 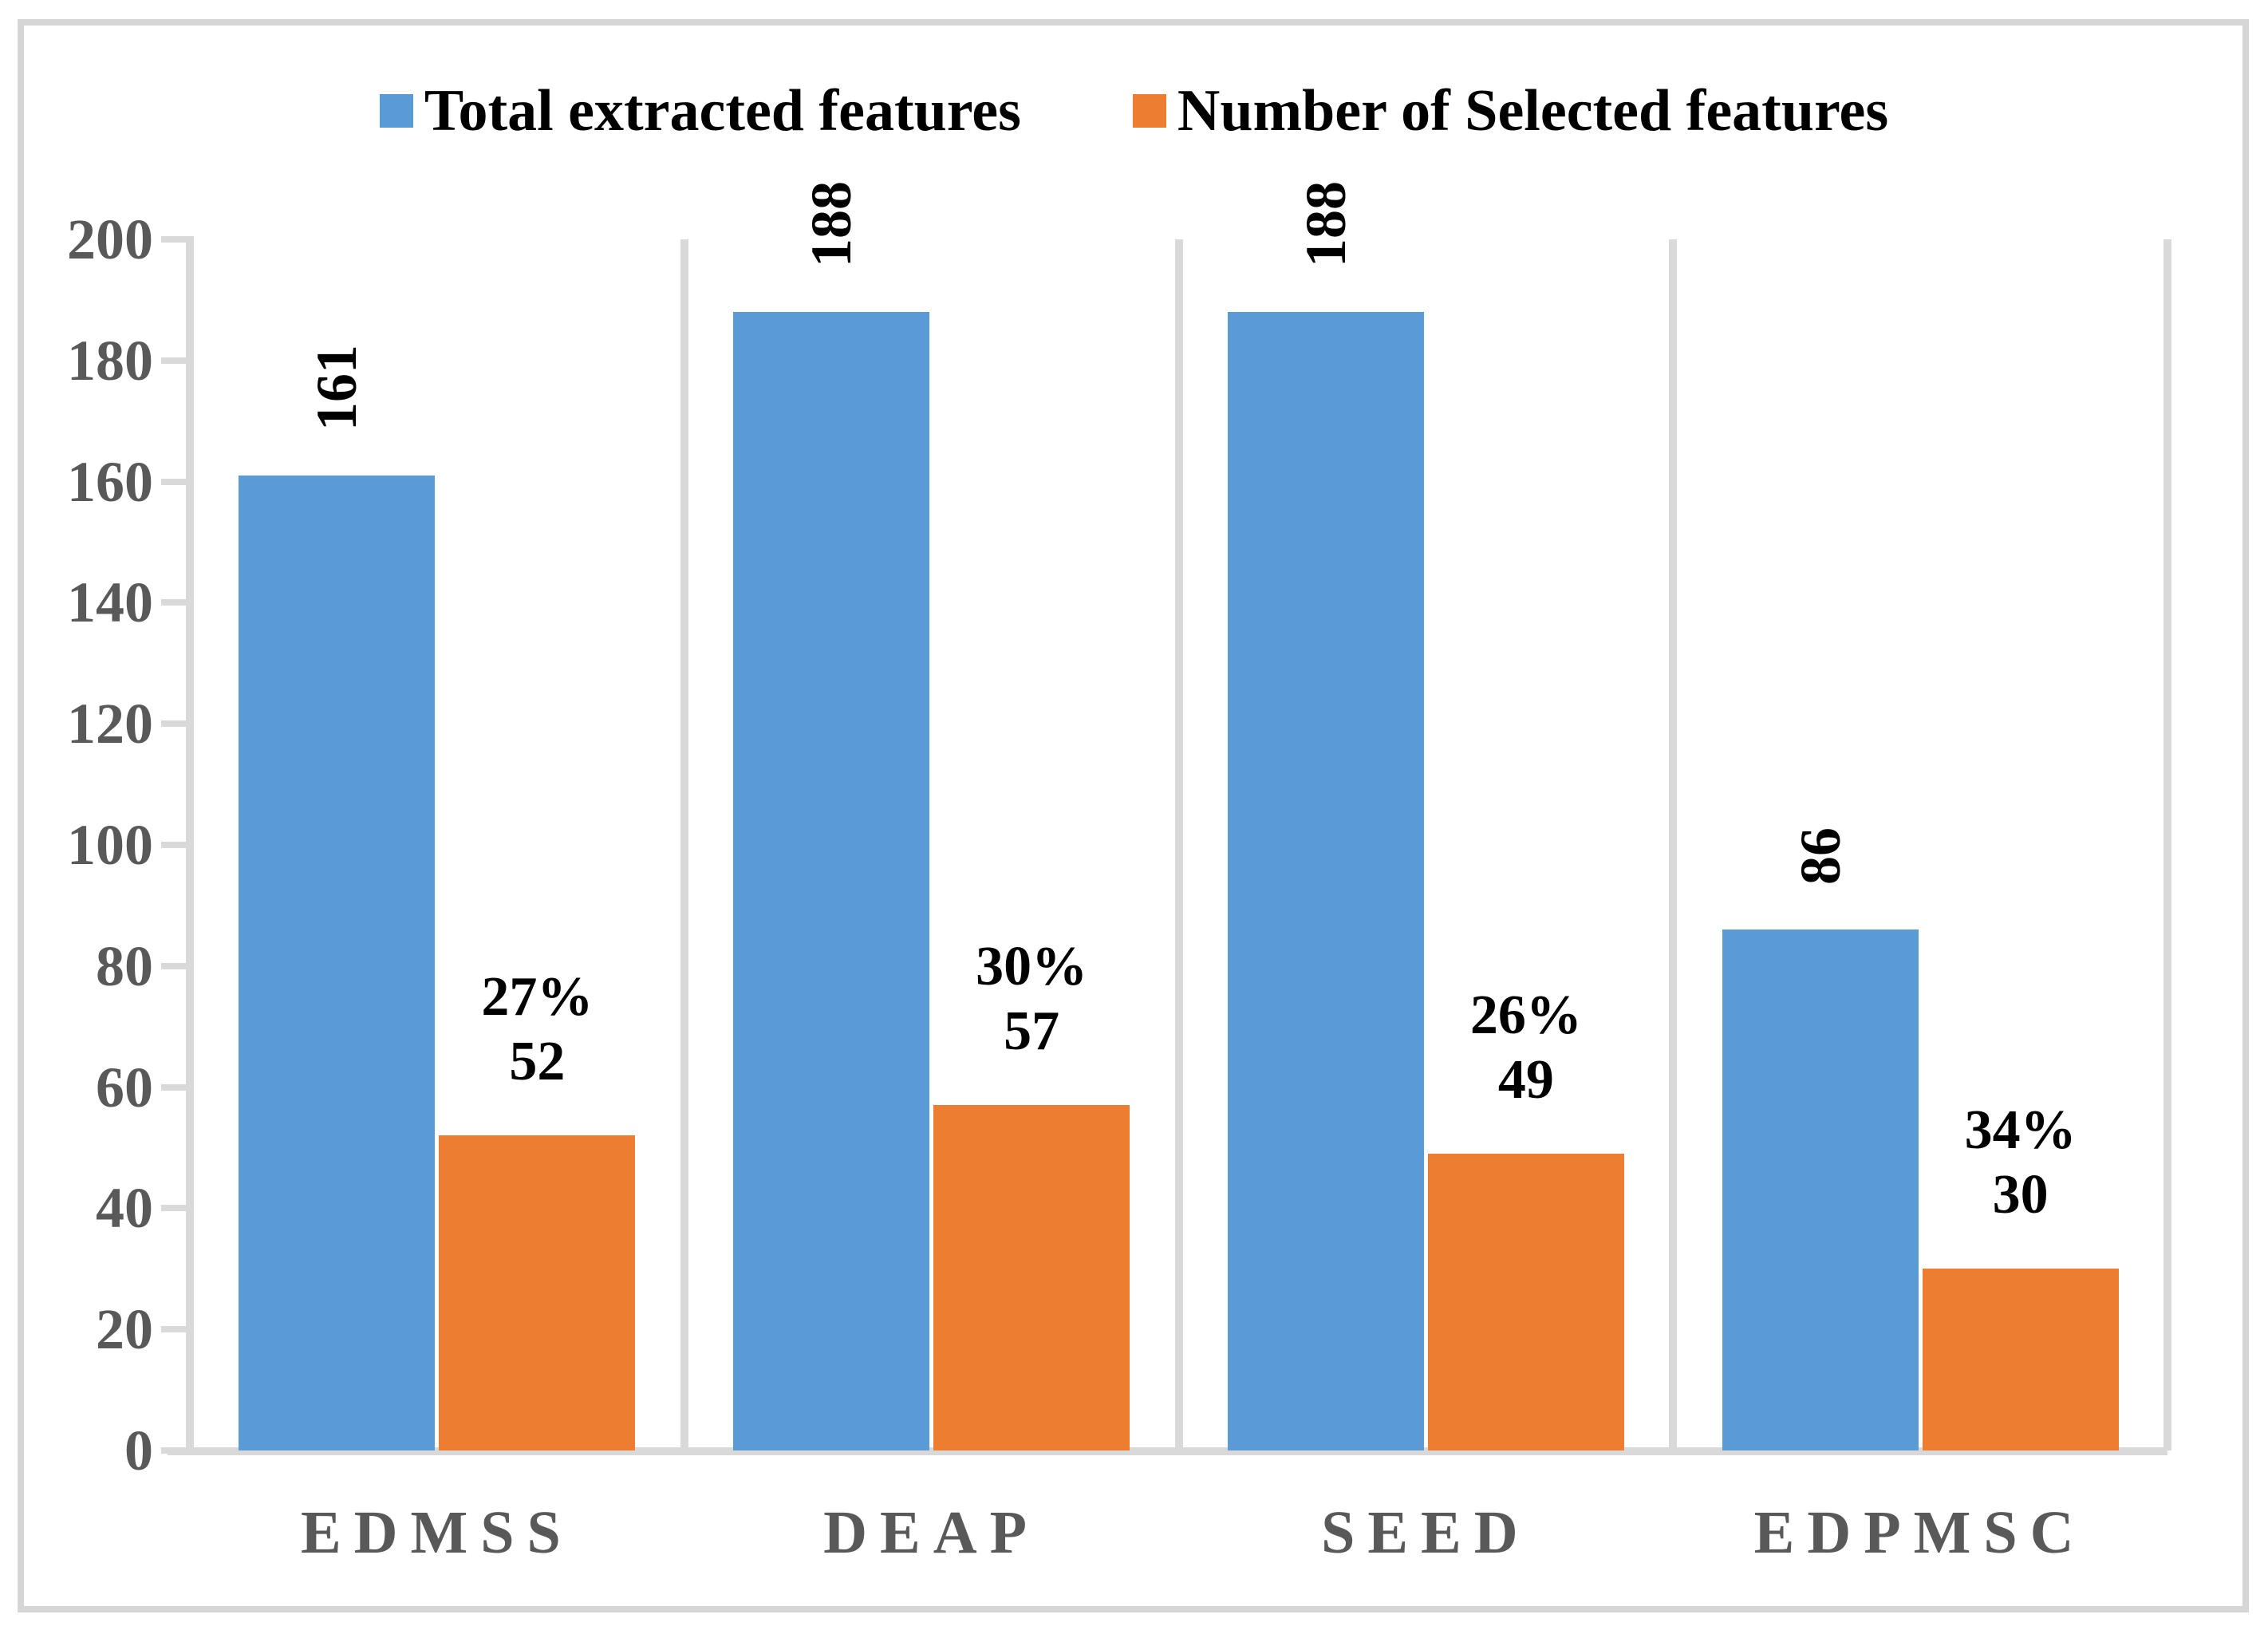 I want to click on y-tick-label: 120, so click(x=110, y=724).